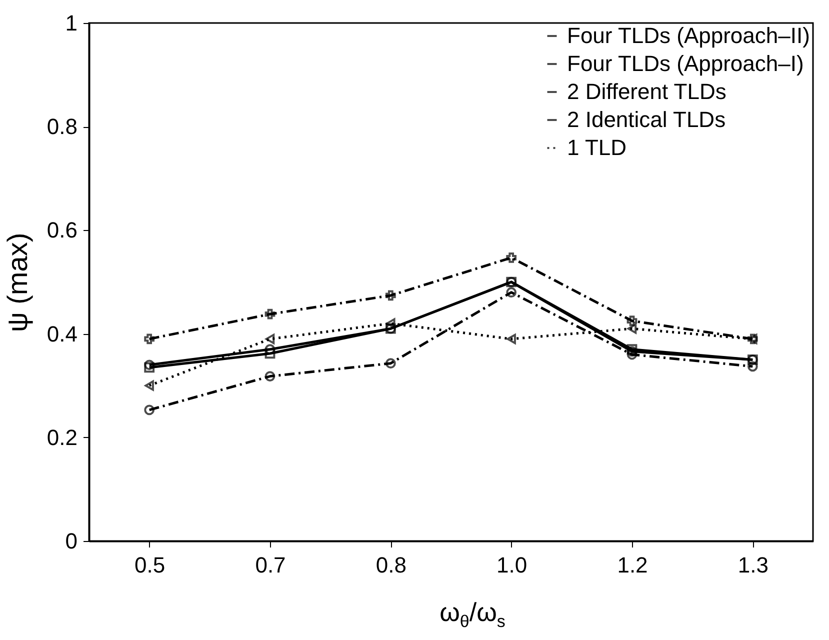 Image resolution: width=829 pixels, height=640 pixels. I want to click on y-tick-label: 1, so click(71, 23).